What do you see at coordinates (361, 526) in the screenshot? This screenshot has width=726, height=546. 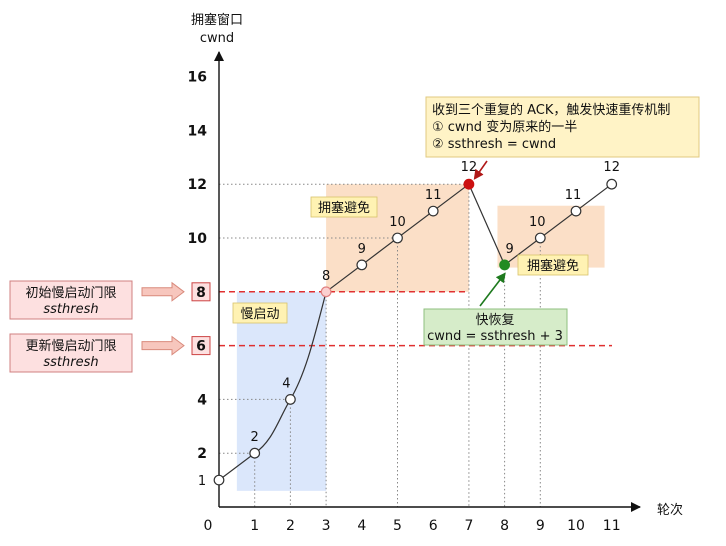 I see `x-tick-label: 4` at bounding box center [361, 526].